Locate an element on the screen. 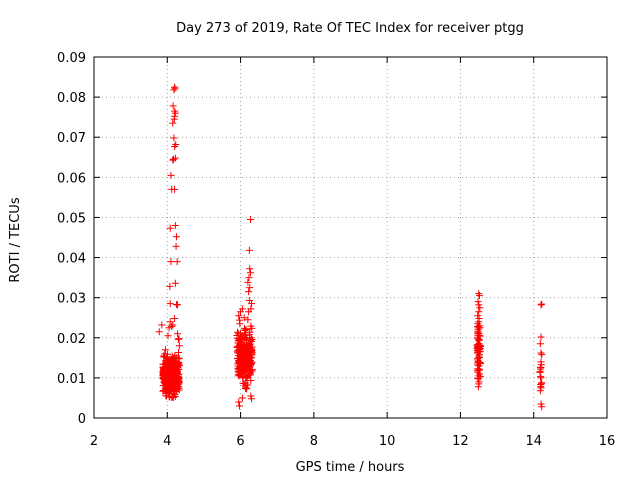  x-tick-label: 10 is located at coordinates (387, 441).